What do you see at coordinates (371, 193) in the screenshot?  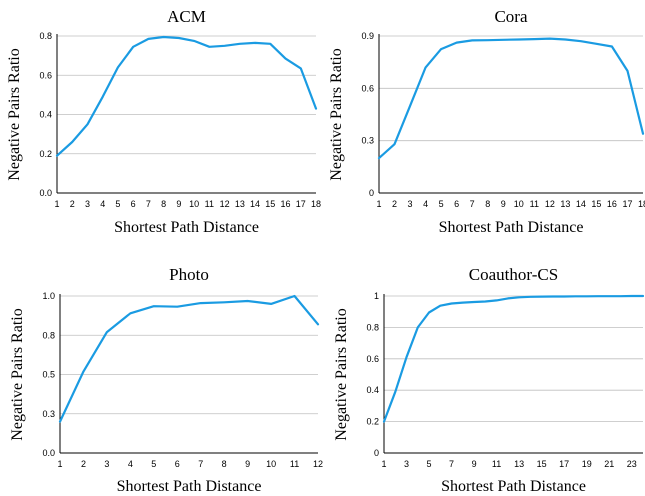 I see `chart-2-y-tick-label: 0` at bounding box center [371, 193].